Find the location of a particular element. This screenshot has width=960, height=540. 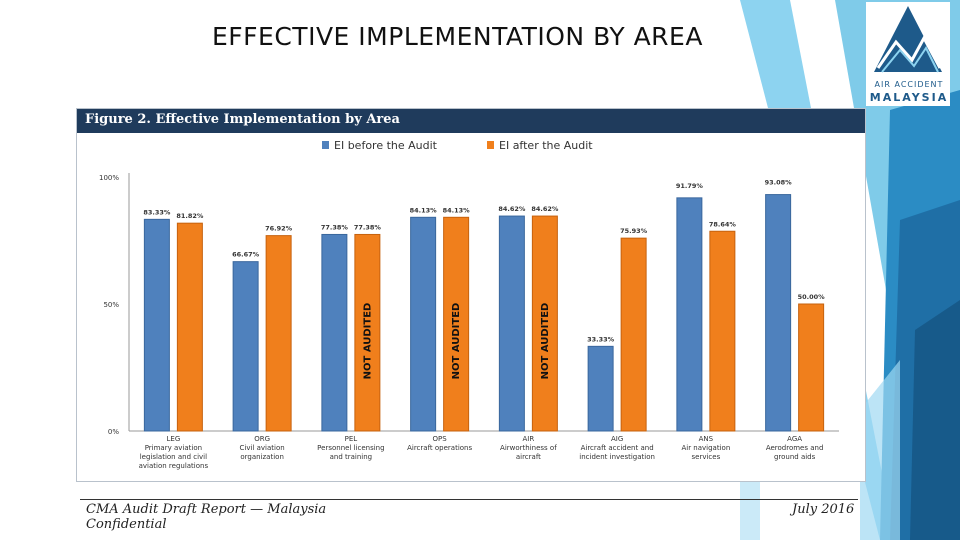

y-tick-label: 50% is located at coordinates (111, 305).